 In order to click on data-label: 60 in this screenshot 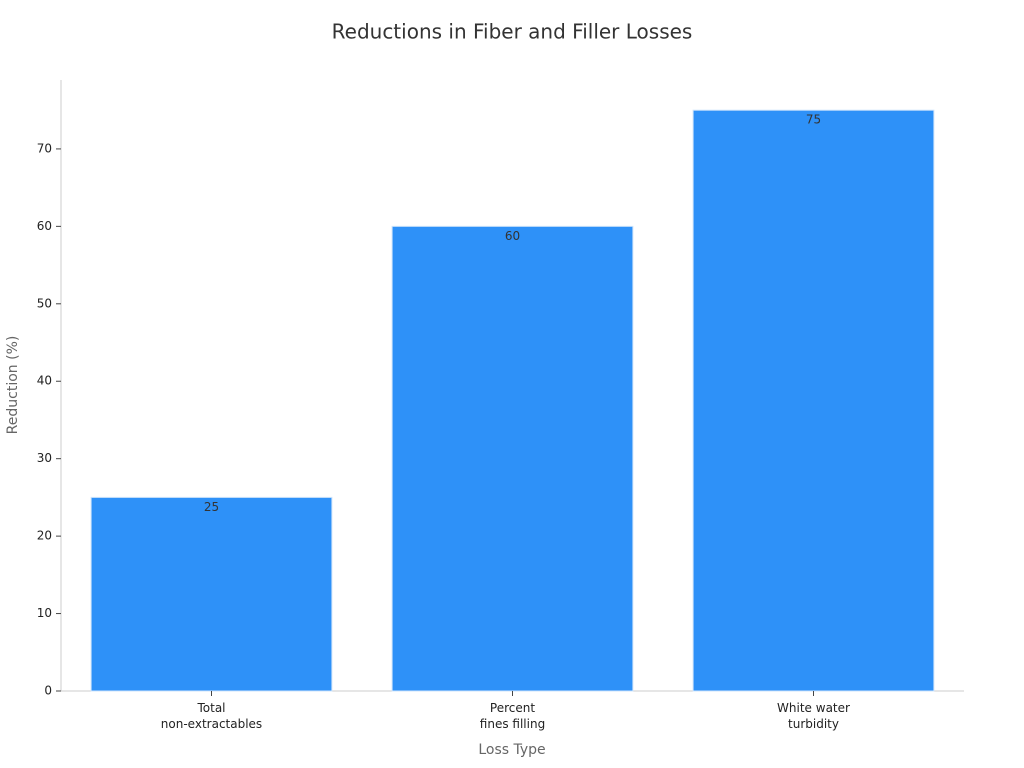, I will do `click(512, 236)`.